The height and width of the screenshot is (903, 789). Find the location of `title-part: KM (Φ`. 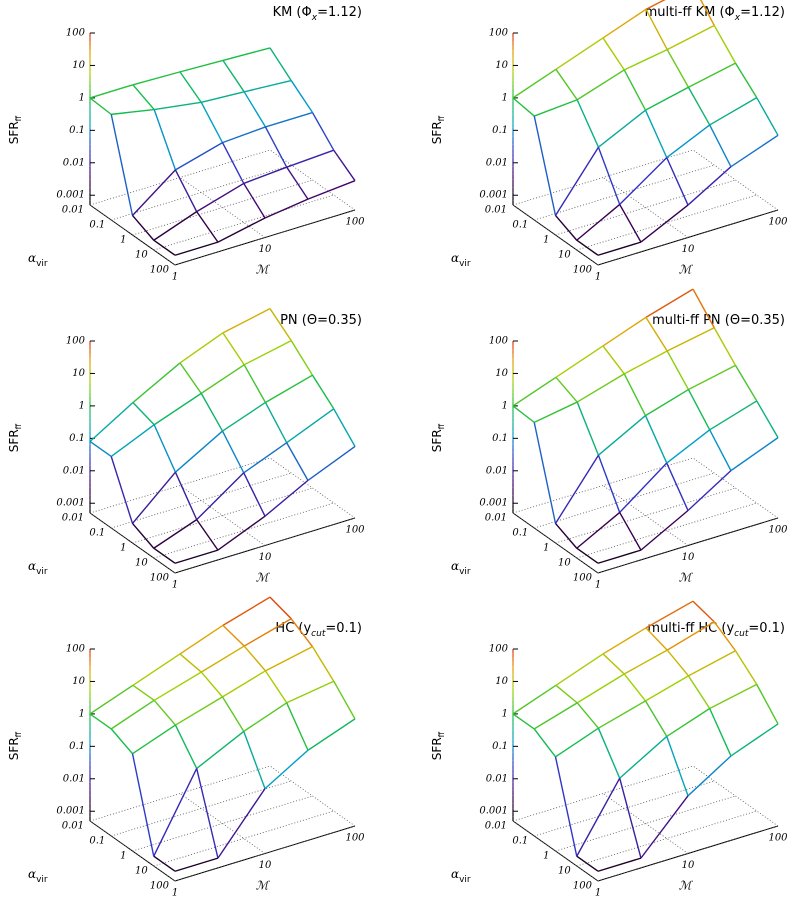

title-part: KM (Φ is located at coordinates (292, 12).